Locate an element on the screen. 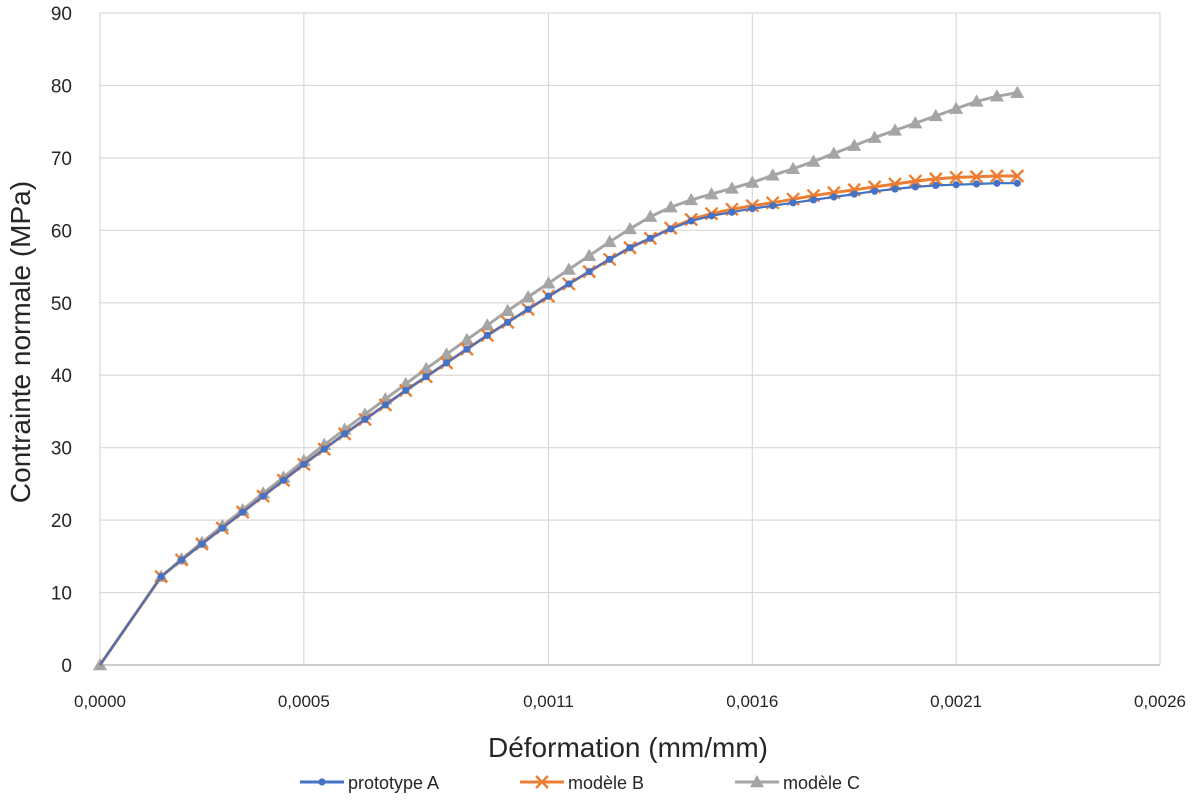 This screenshot has width=1200, height=806. x-tick-label: 0,0016 is located at coordinates (752, 701).